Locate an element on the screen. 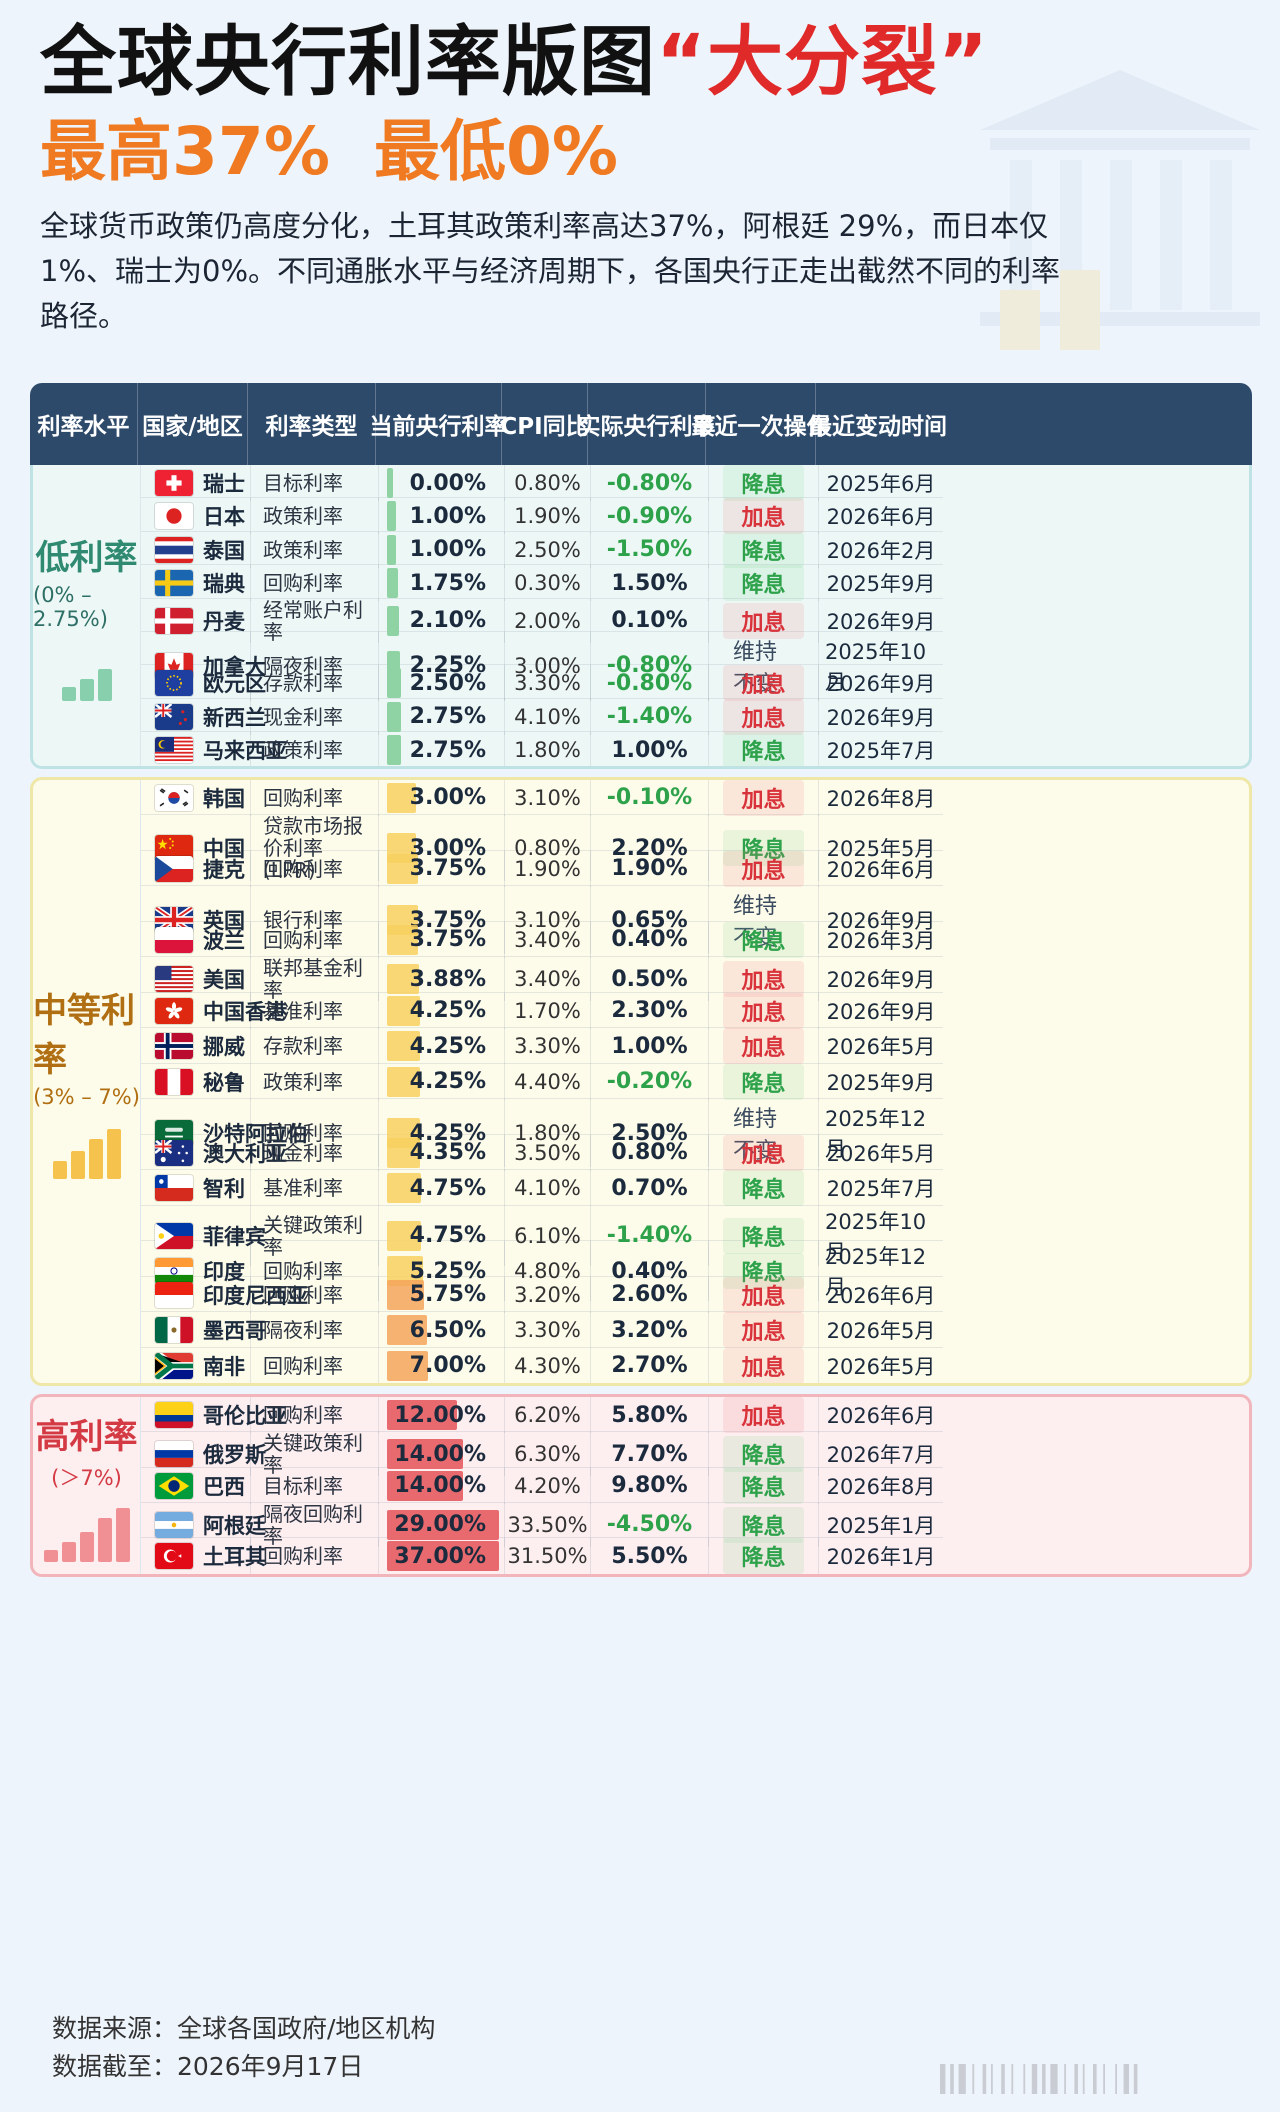 The height and width of the screenshot is (2112, 1280). rate-value: 3.88% is located at coordinates (447, 979).